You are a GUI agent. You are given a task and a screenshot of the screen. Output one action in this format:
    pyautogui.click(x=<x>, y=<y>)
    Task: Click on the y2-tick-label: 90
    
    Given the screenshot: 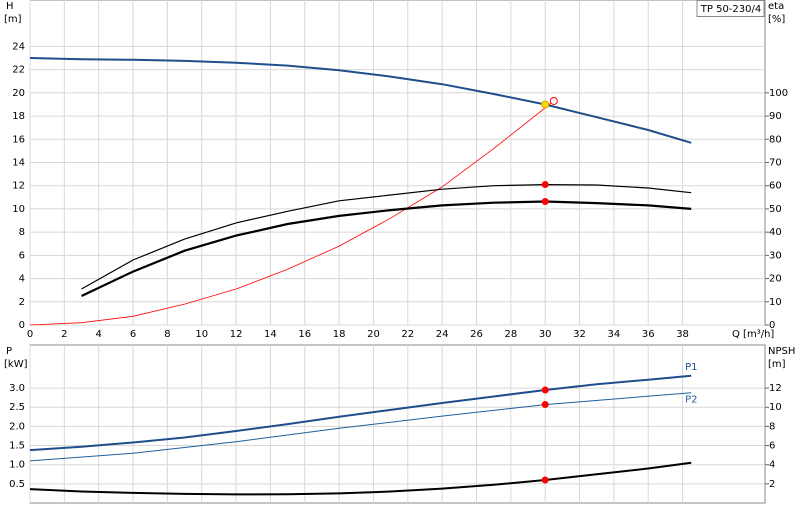 What is the action you would take?
    pyautogui.click(x=775, y=116)
    